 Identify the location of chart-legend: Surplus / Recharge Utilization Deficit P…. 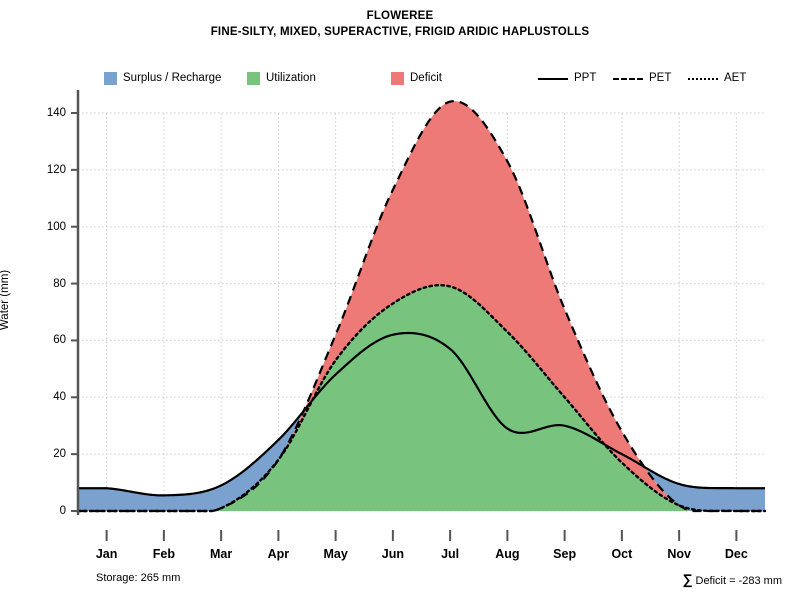
(400, 78).